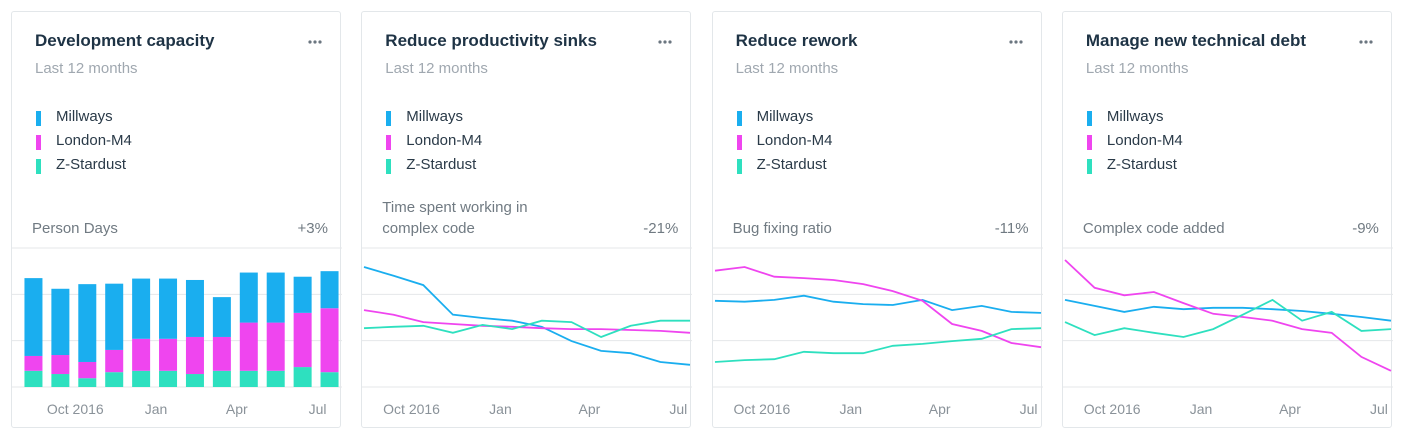 This screenshot has height=441, width=1402. Describe the element at coordinates (1153, 228) in the screenshot. I see `metric-label: Complex code added` at that location.